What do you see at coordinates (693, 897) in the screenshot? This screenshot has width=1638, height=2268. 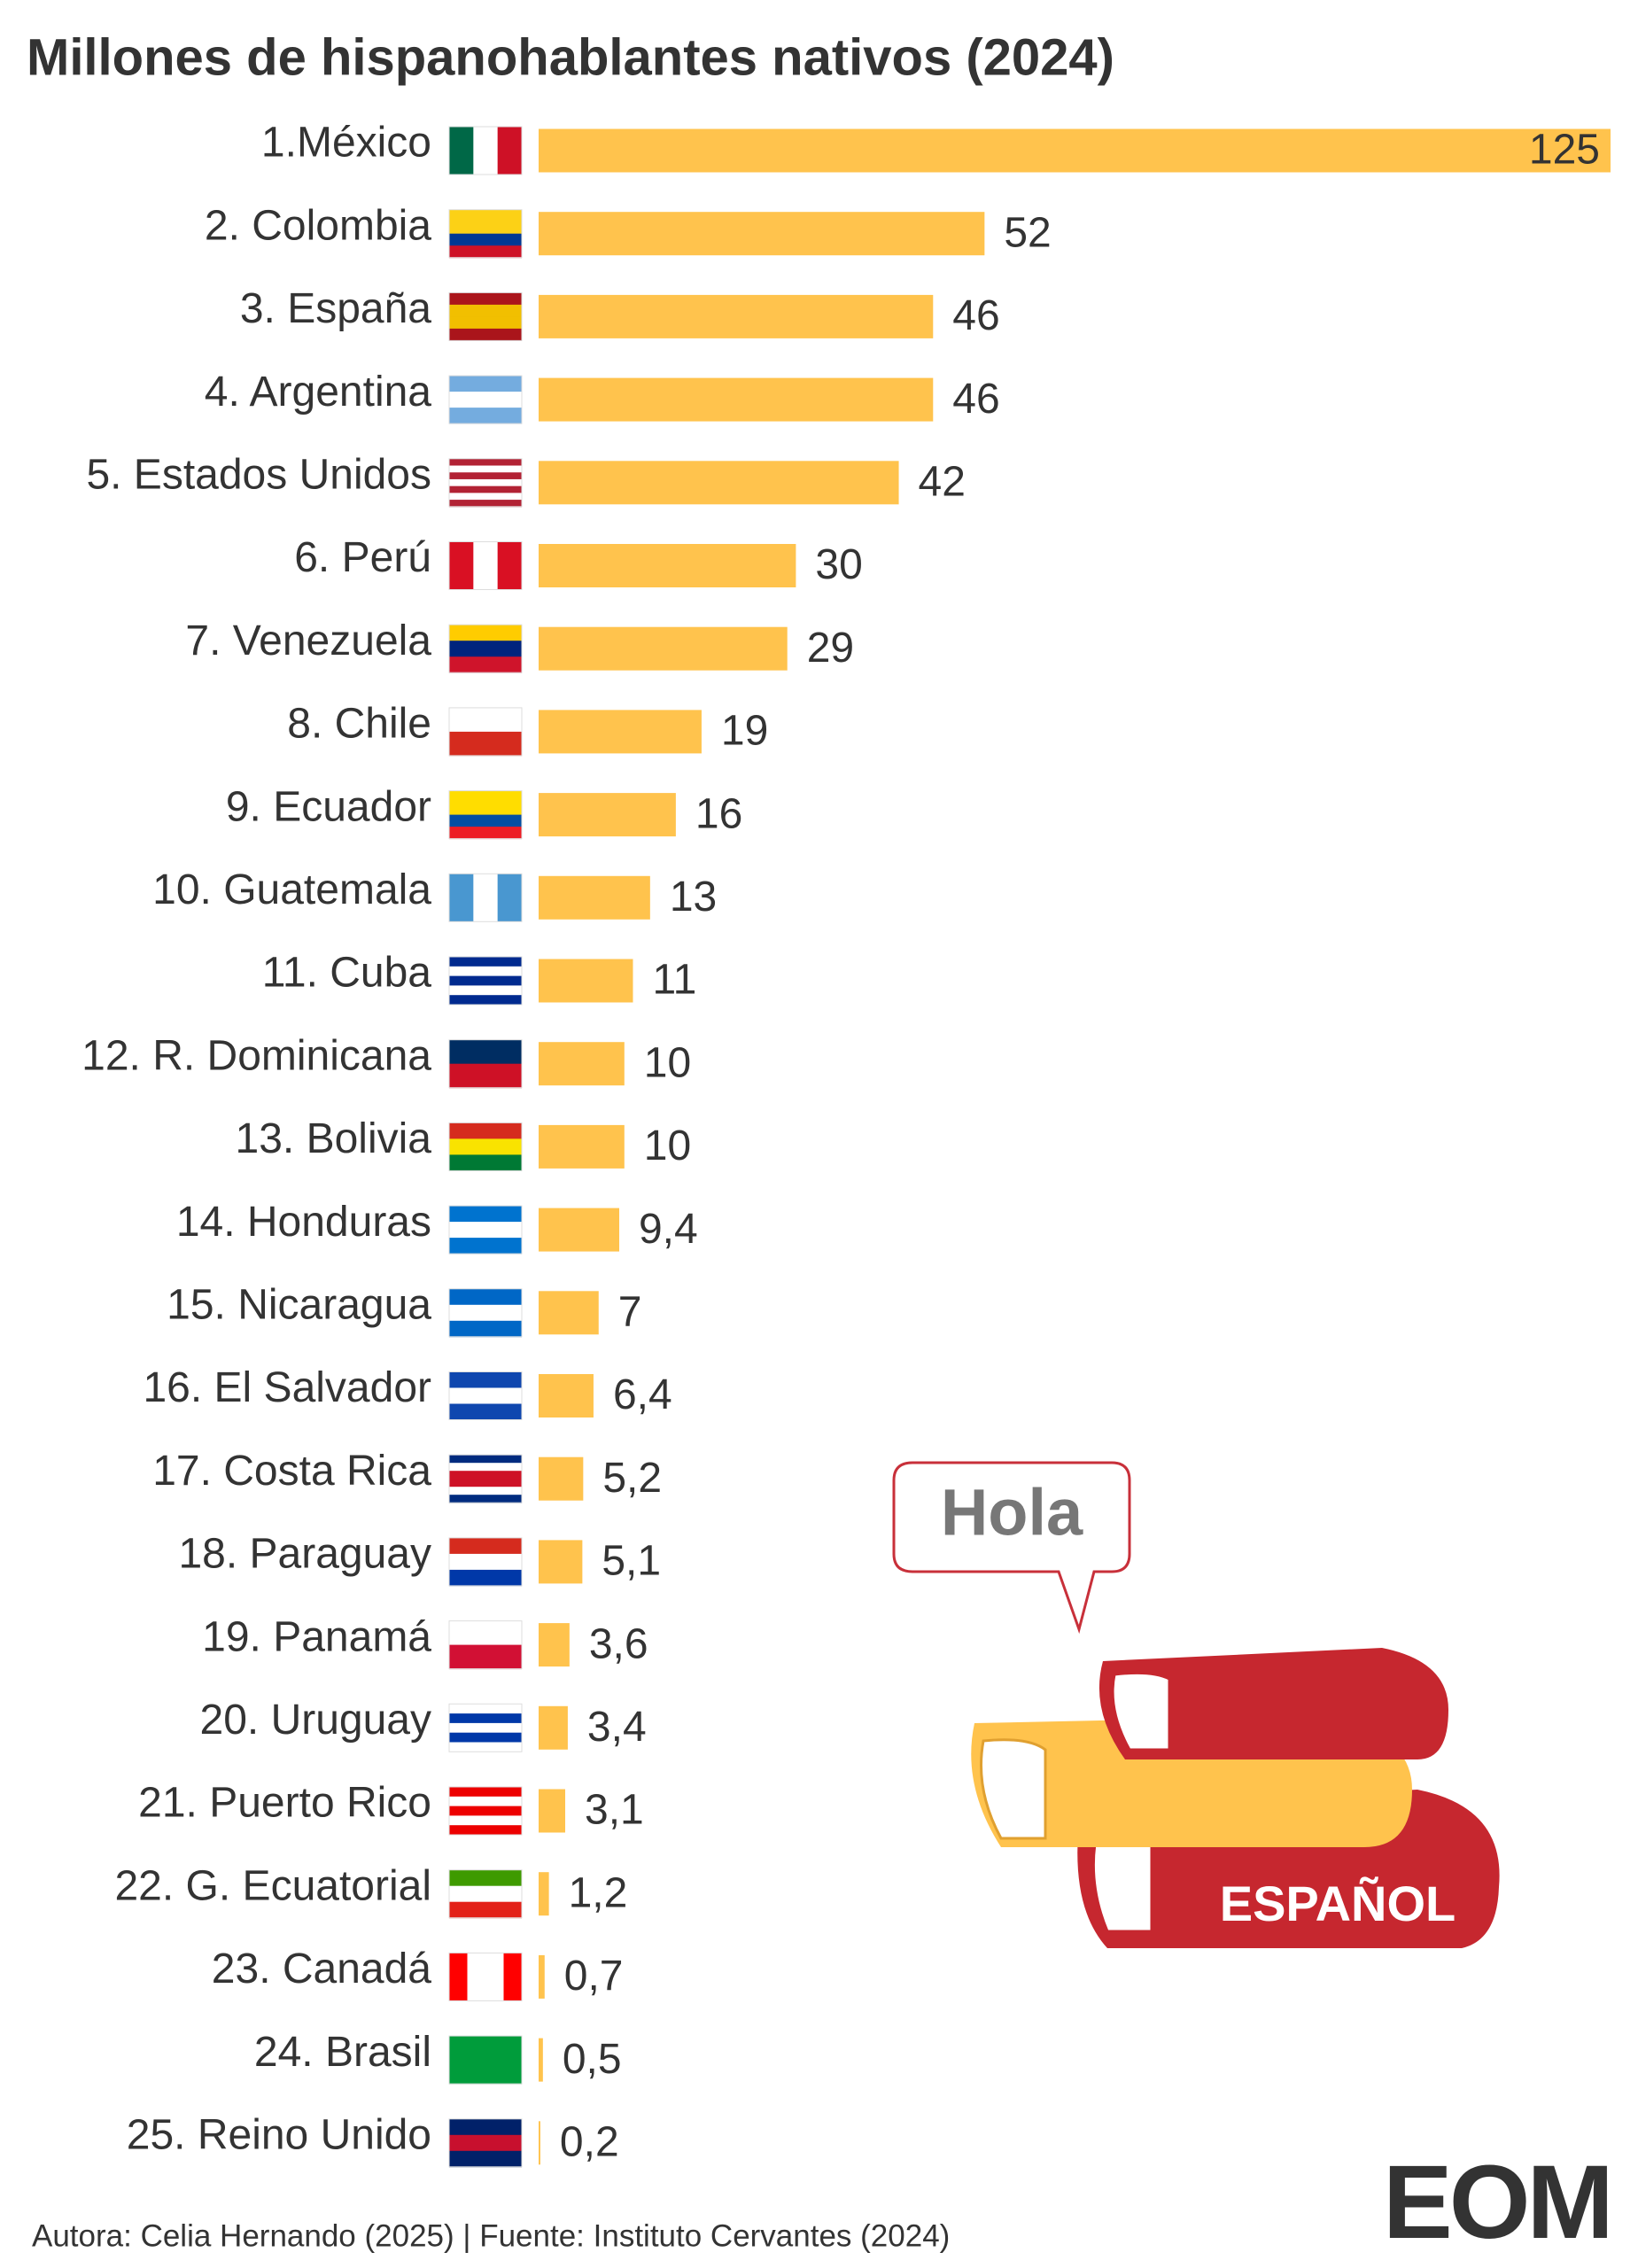 I see `value-label: 13` at bounding box center [693, 897].